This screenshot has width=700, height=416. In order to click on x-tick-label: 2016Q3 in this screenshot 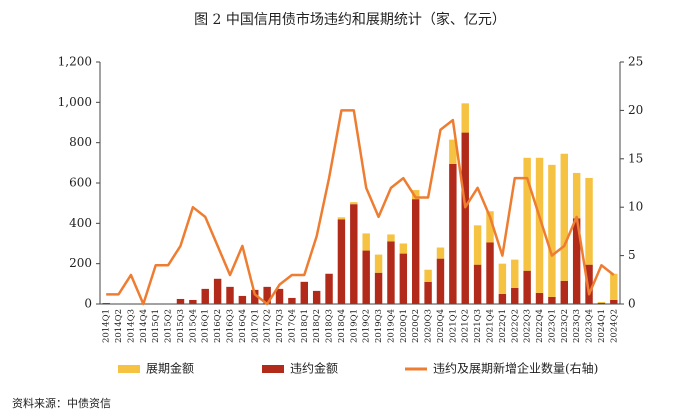, I will do `click(231, 326)`.